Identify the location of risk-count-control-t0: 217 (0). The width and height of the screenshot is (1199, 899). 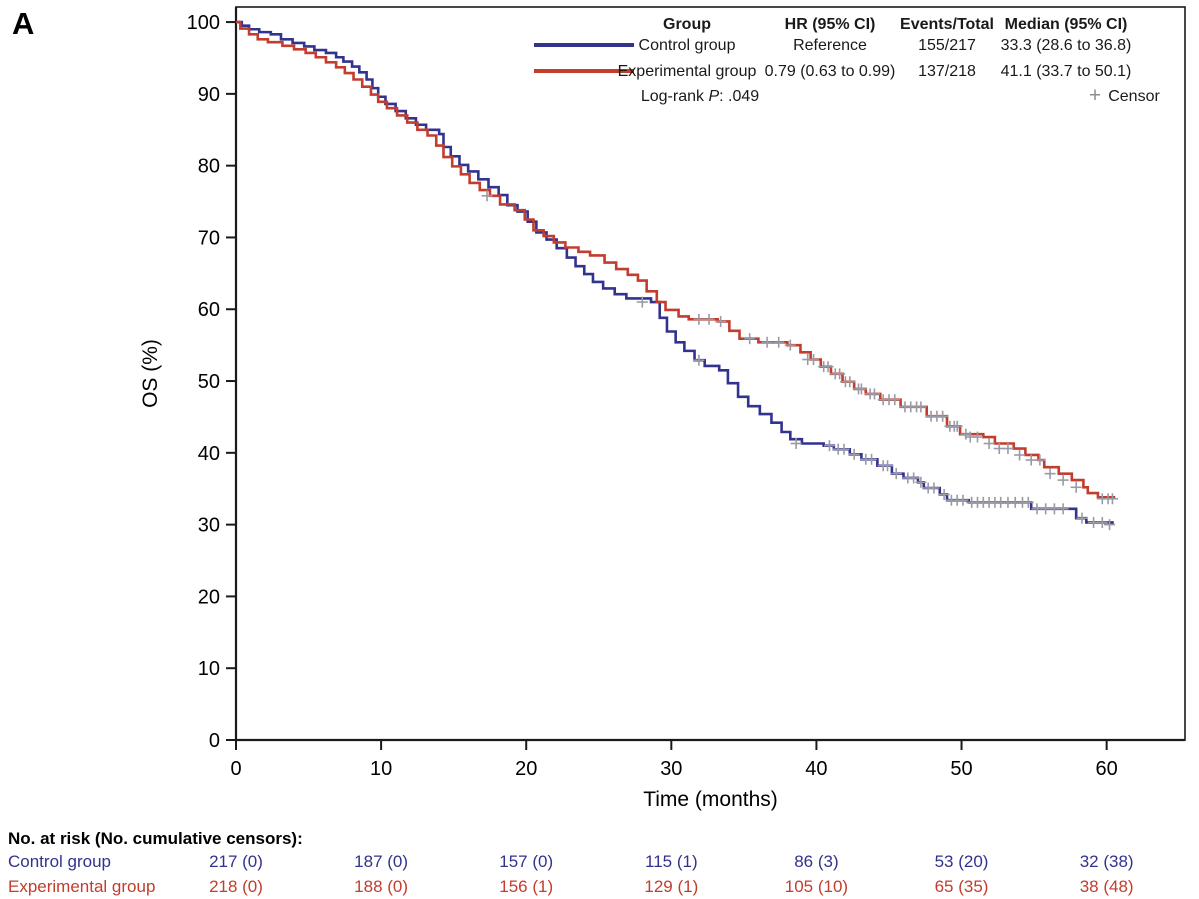
(236, 861).